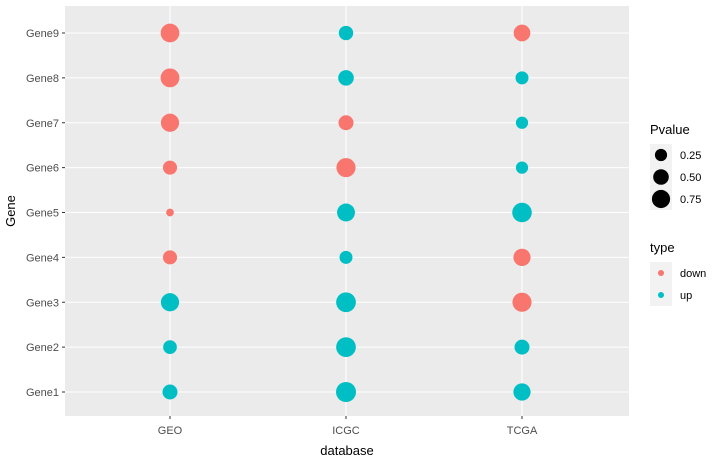 The image size is (720, 463). What do you see at coordinates (42, 34) in the screenshot?
I see `y-tick-label: Gene9` at bounding box center [42, 34].